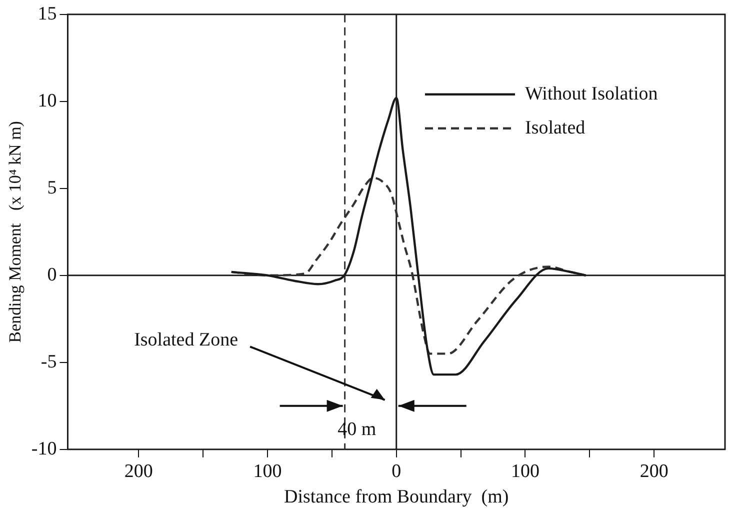  I want to click on y-tick-label: -5, so click(48, 361).